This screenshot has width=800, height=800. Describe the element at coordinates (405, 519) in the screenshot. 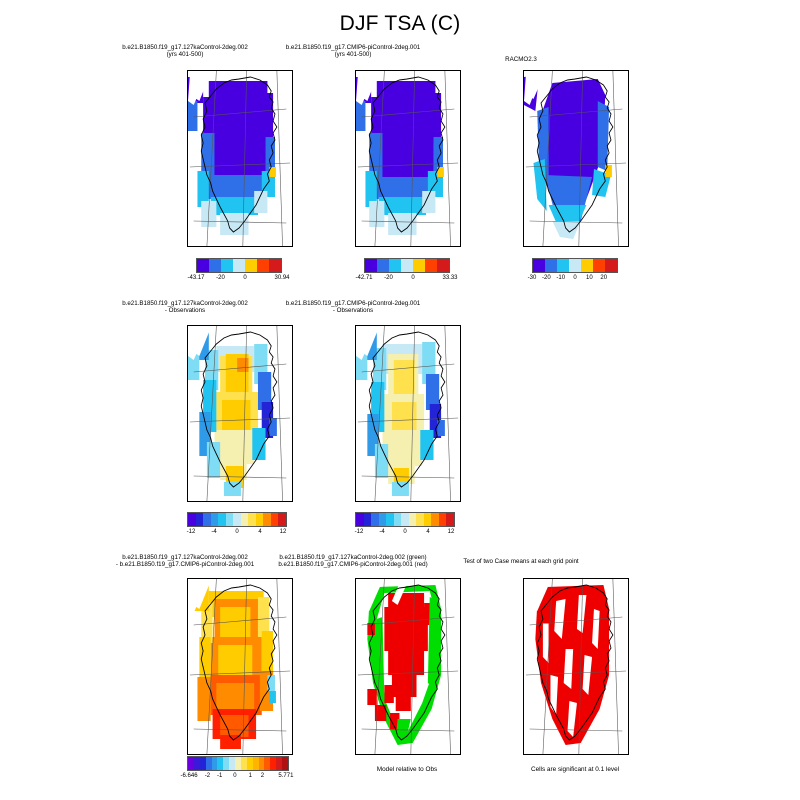

I see `colorbar-r2c2-strip` at that location.